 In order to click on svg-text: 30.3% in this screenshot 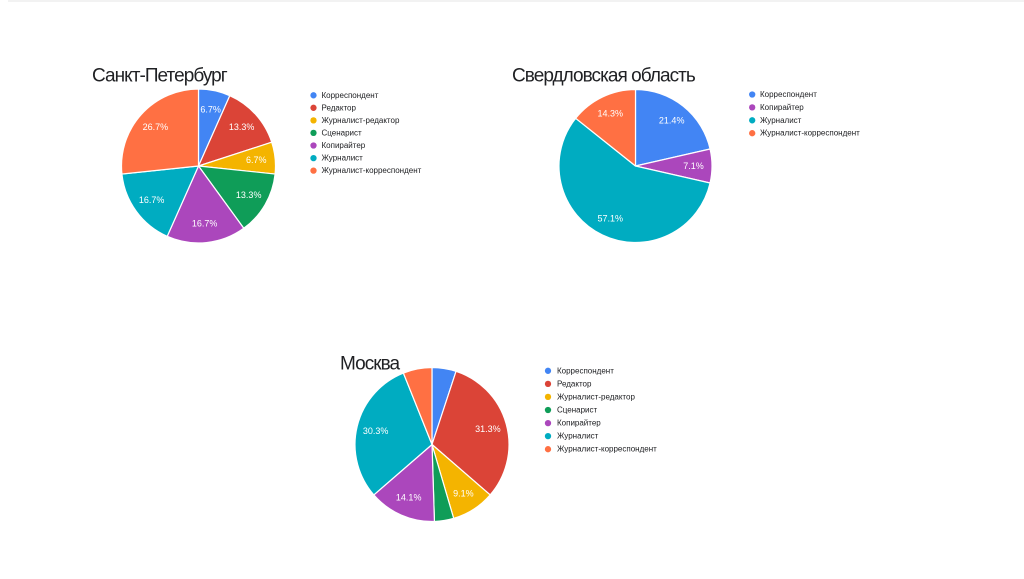, I will do `click(376, 431)`.